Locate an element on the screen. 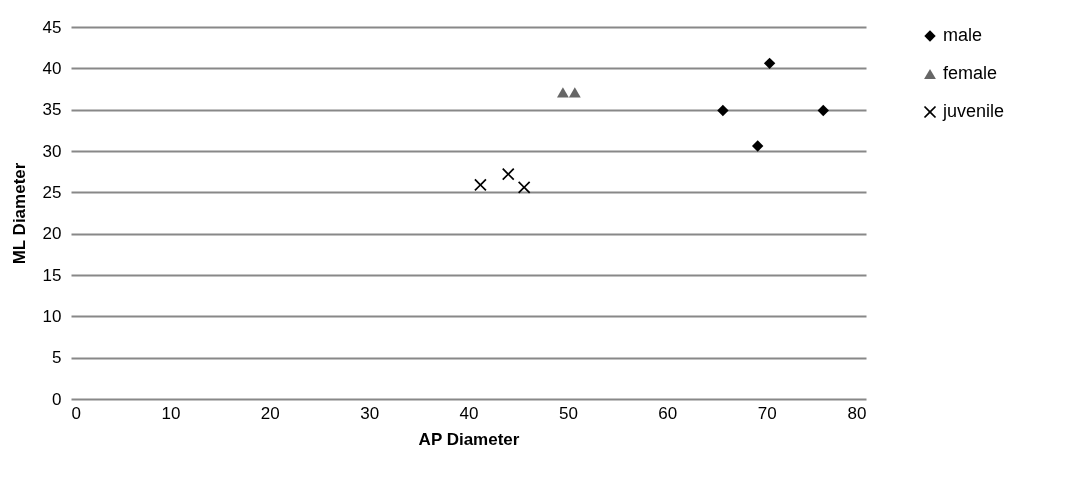  x-tick-label: 30 is located at coordinates (370, 413).